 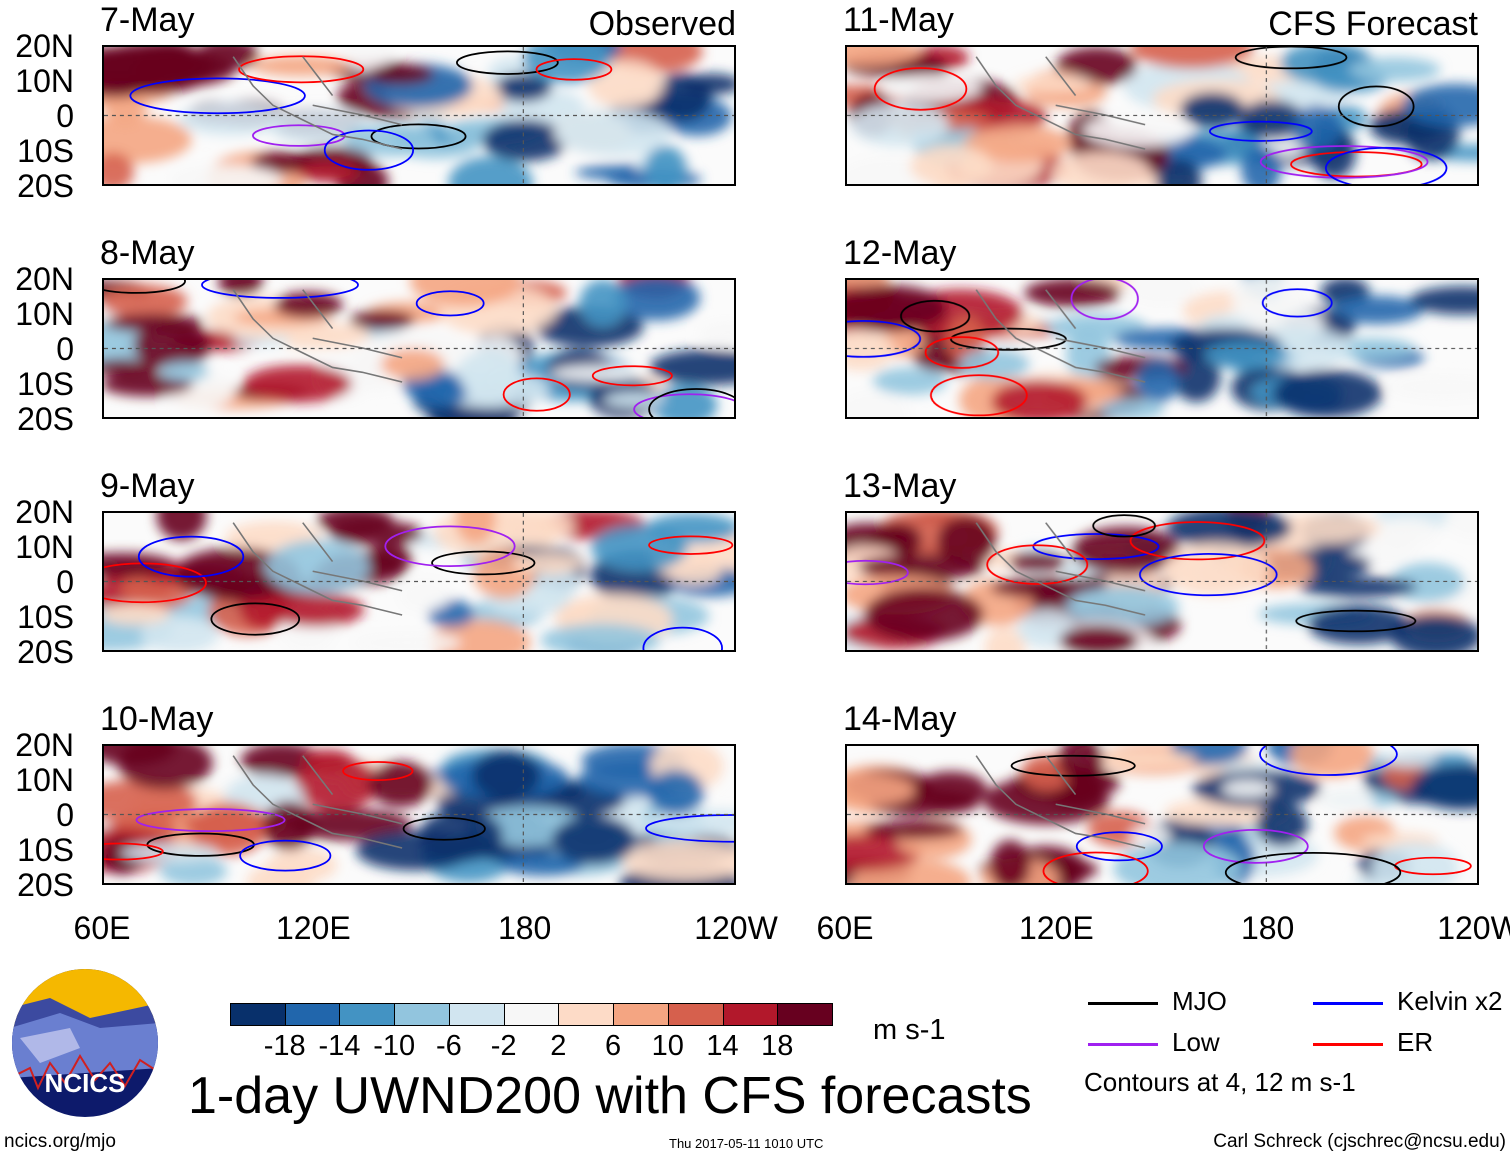 What do you see at coordinates (900, 486) in the screenshot?
I see `panel-date: 13-May` at bounding box center [900, 486].